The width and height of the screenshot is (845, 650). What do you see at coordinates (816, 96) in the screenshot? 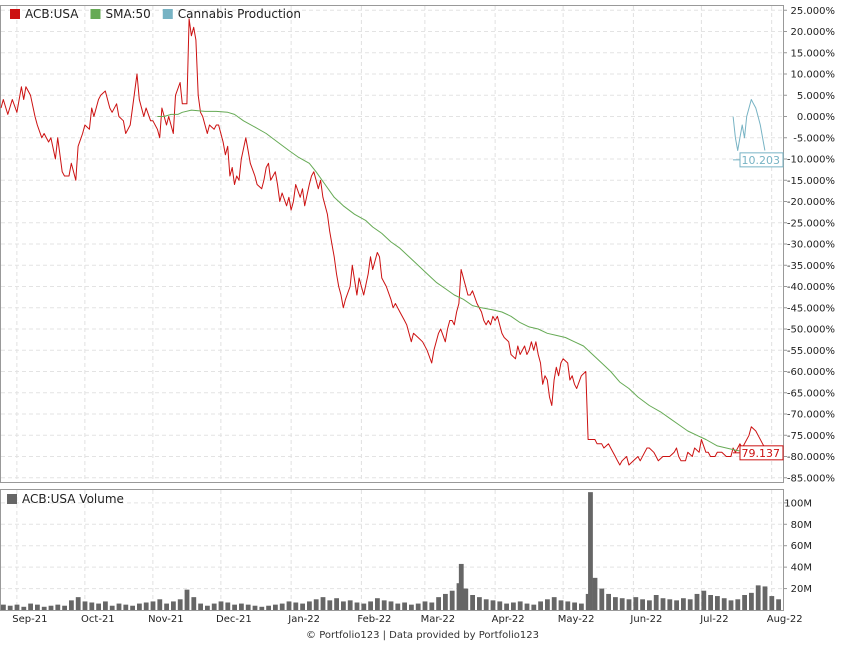
I see `price-tick-label: 5.000%` at bounding box center [816, 96].